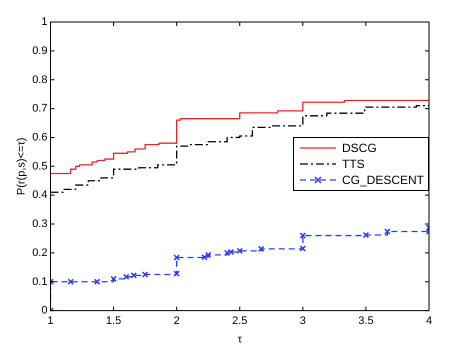  What do you see at coordinates (44, 310) in the screenshot?
I see `y-tick-label: 0` at bounding box center [44, 310].